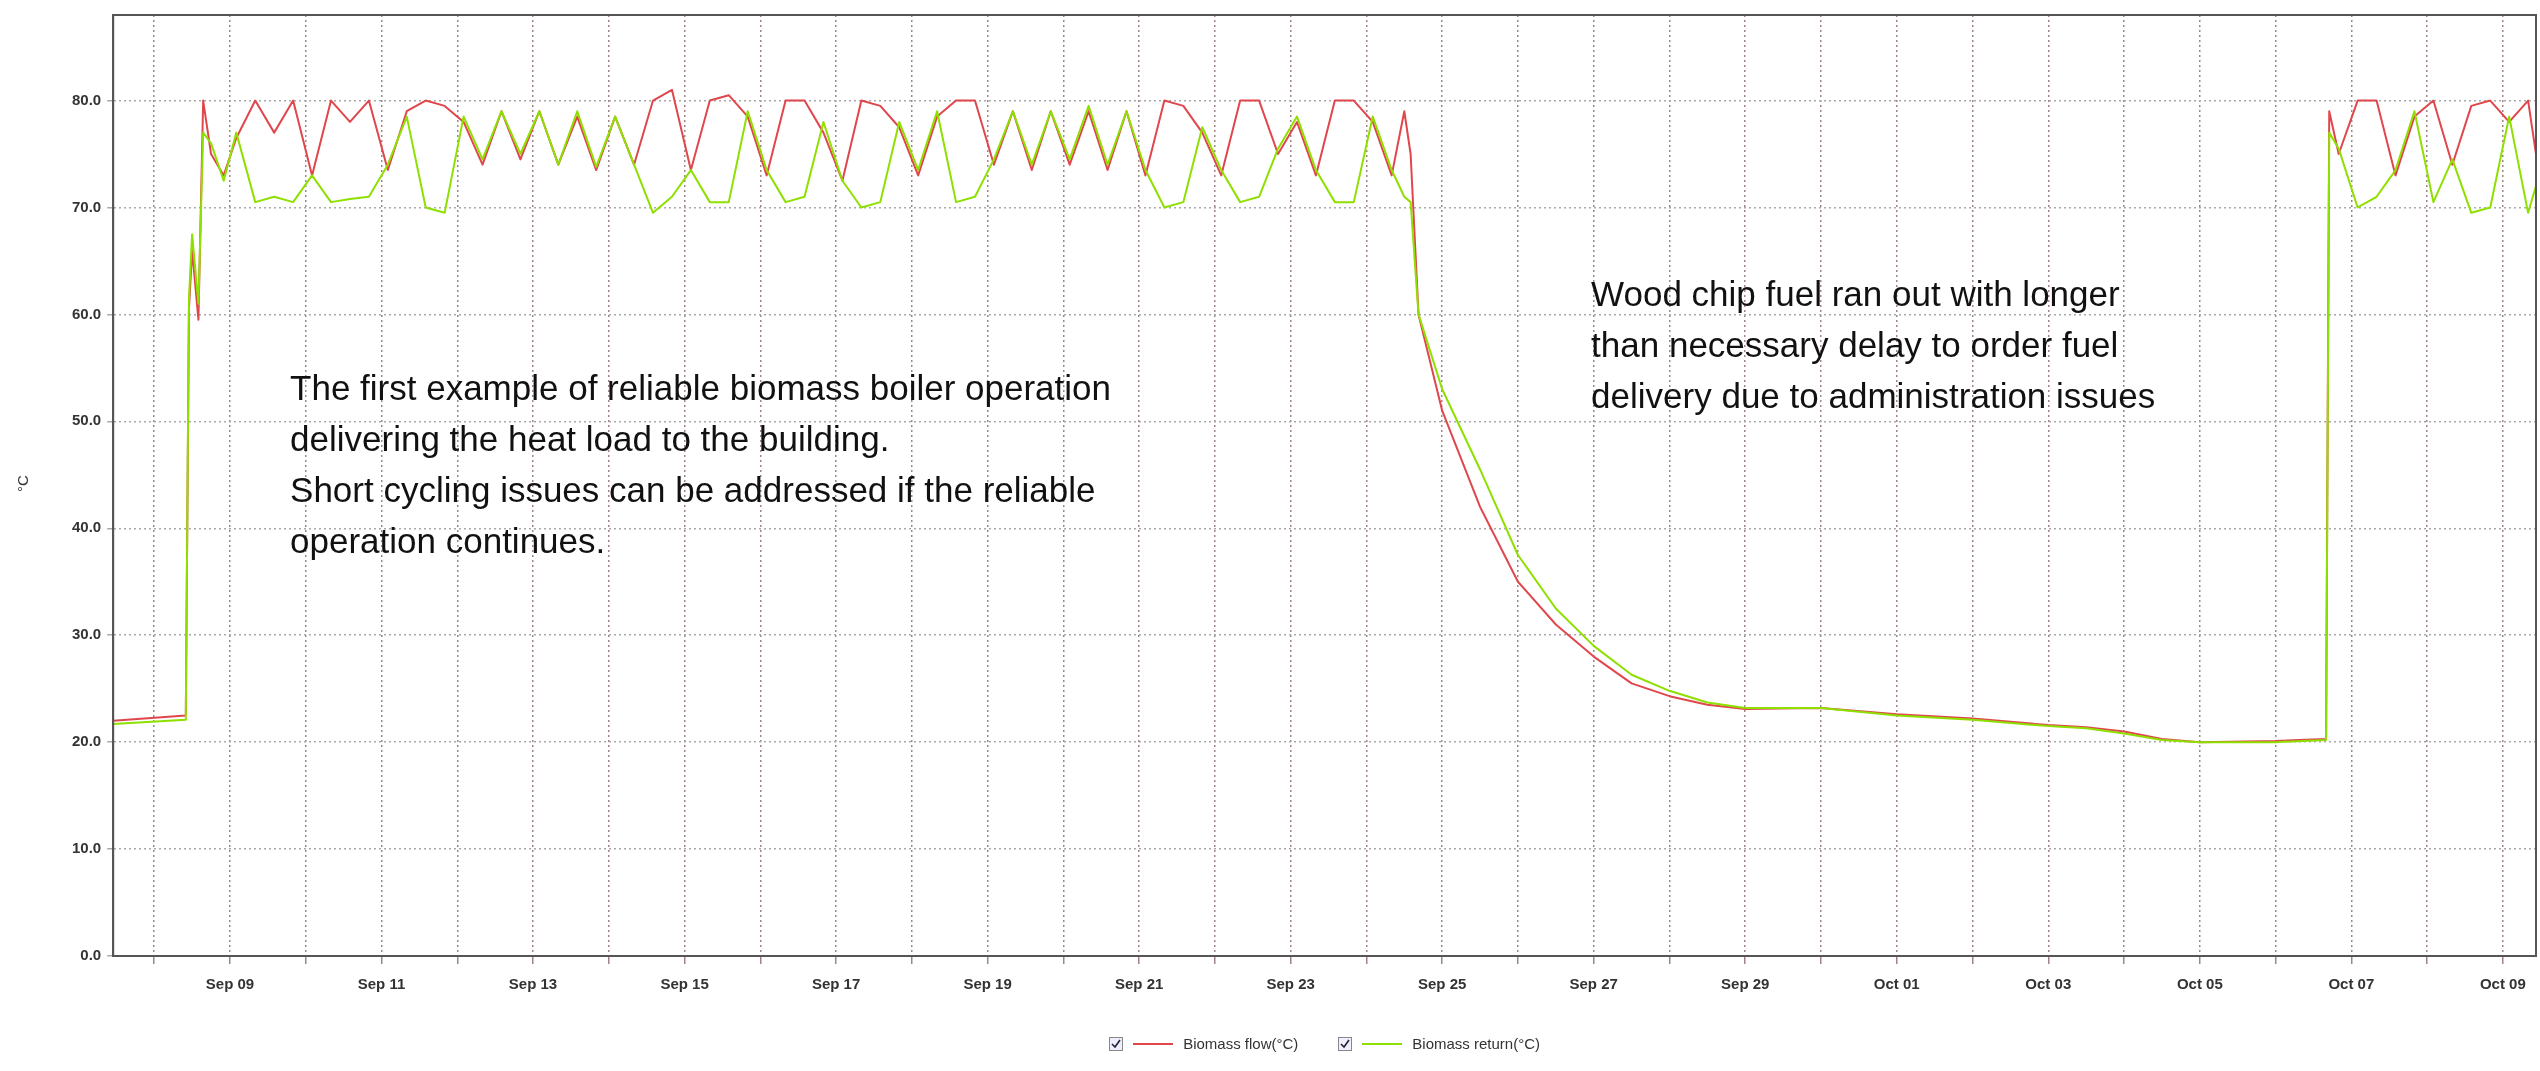  What do you see at coordinates (86, 741) in the screenshot?
I see `y-tick-label: 20.0` at bounding box center [86, 741].